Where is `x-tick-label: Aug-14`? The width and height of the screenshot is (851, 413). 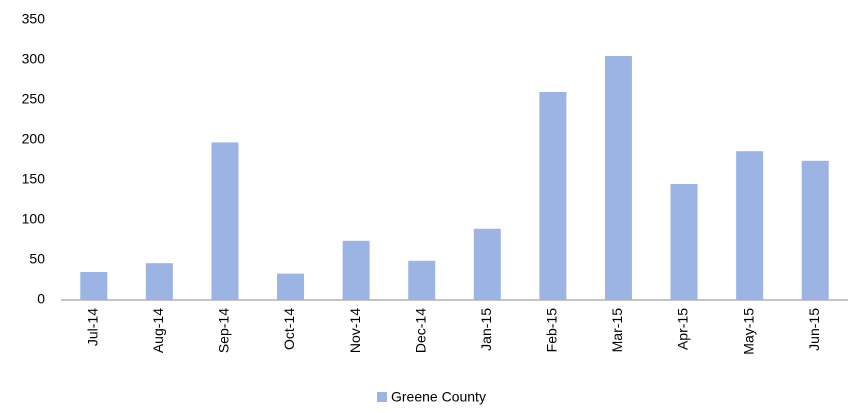
x-tick-label: Aug-14 is located at coordinates (158, 330).